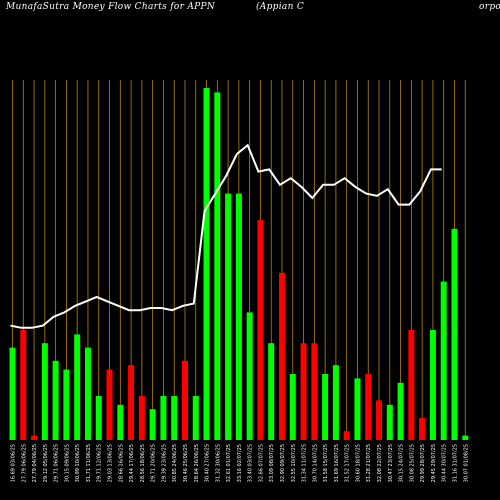 The image size is (500, 500). Describe the element at coordinates (466, 463) in the screenshot. I see `x-tick-label: 30.07 01/08/25` at that location.